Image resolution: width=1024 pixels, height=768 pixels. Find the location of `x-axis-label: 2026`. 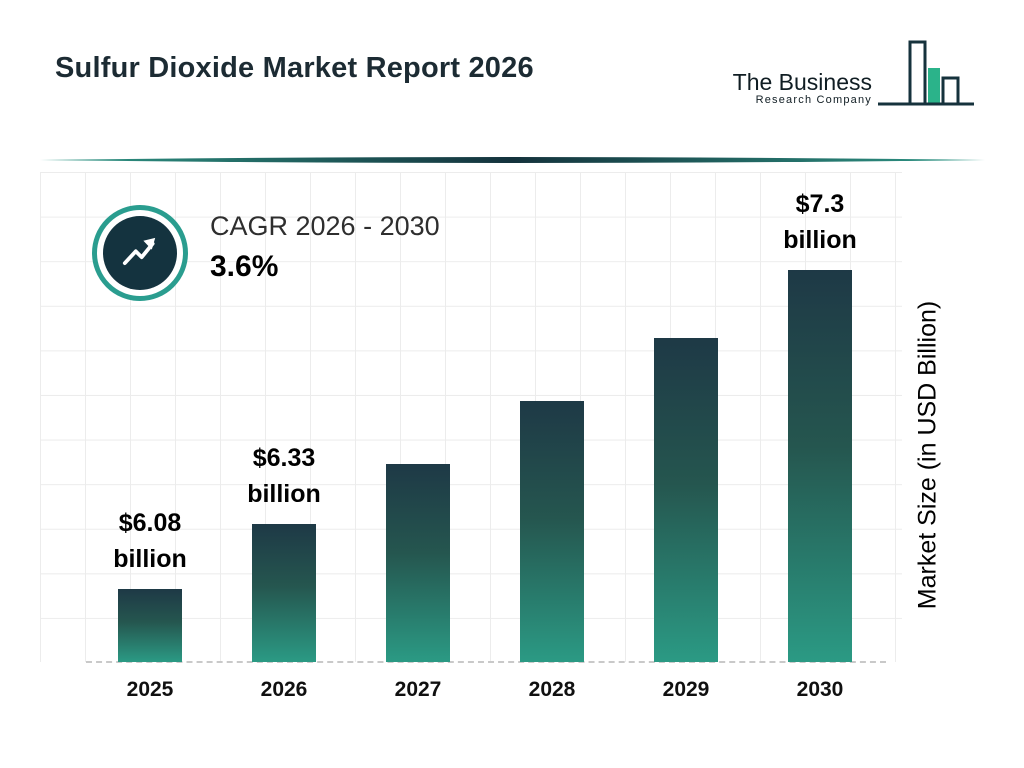

x-axis-label: 2026 is located at coordinates (284, 689).